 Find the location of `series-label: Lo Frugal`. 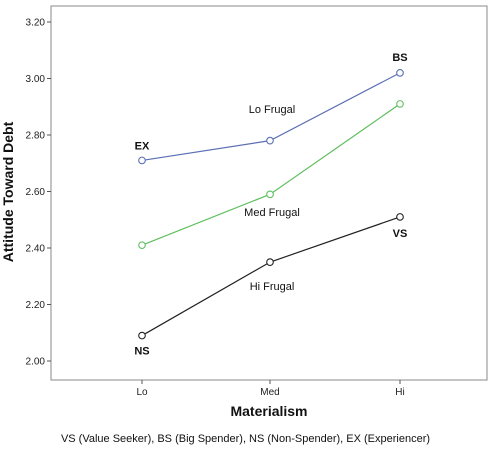

series-label: Lo Frugal is located at coordinates (272, 110).